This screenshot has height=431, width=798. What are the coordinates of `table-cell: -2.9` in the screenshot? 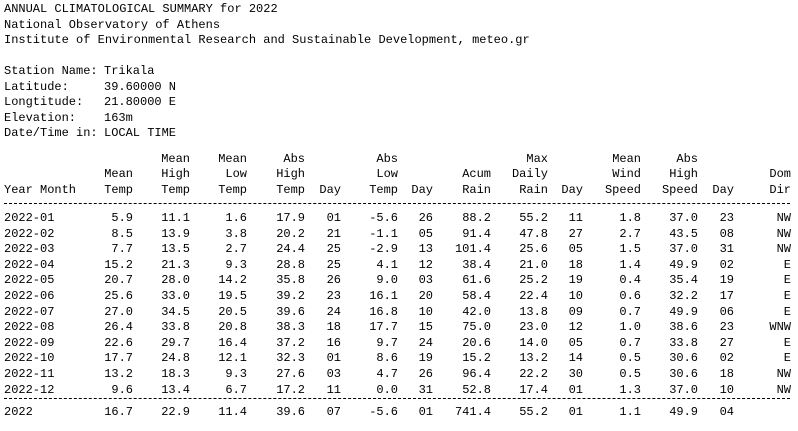 It's located at (383, 249).